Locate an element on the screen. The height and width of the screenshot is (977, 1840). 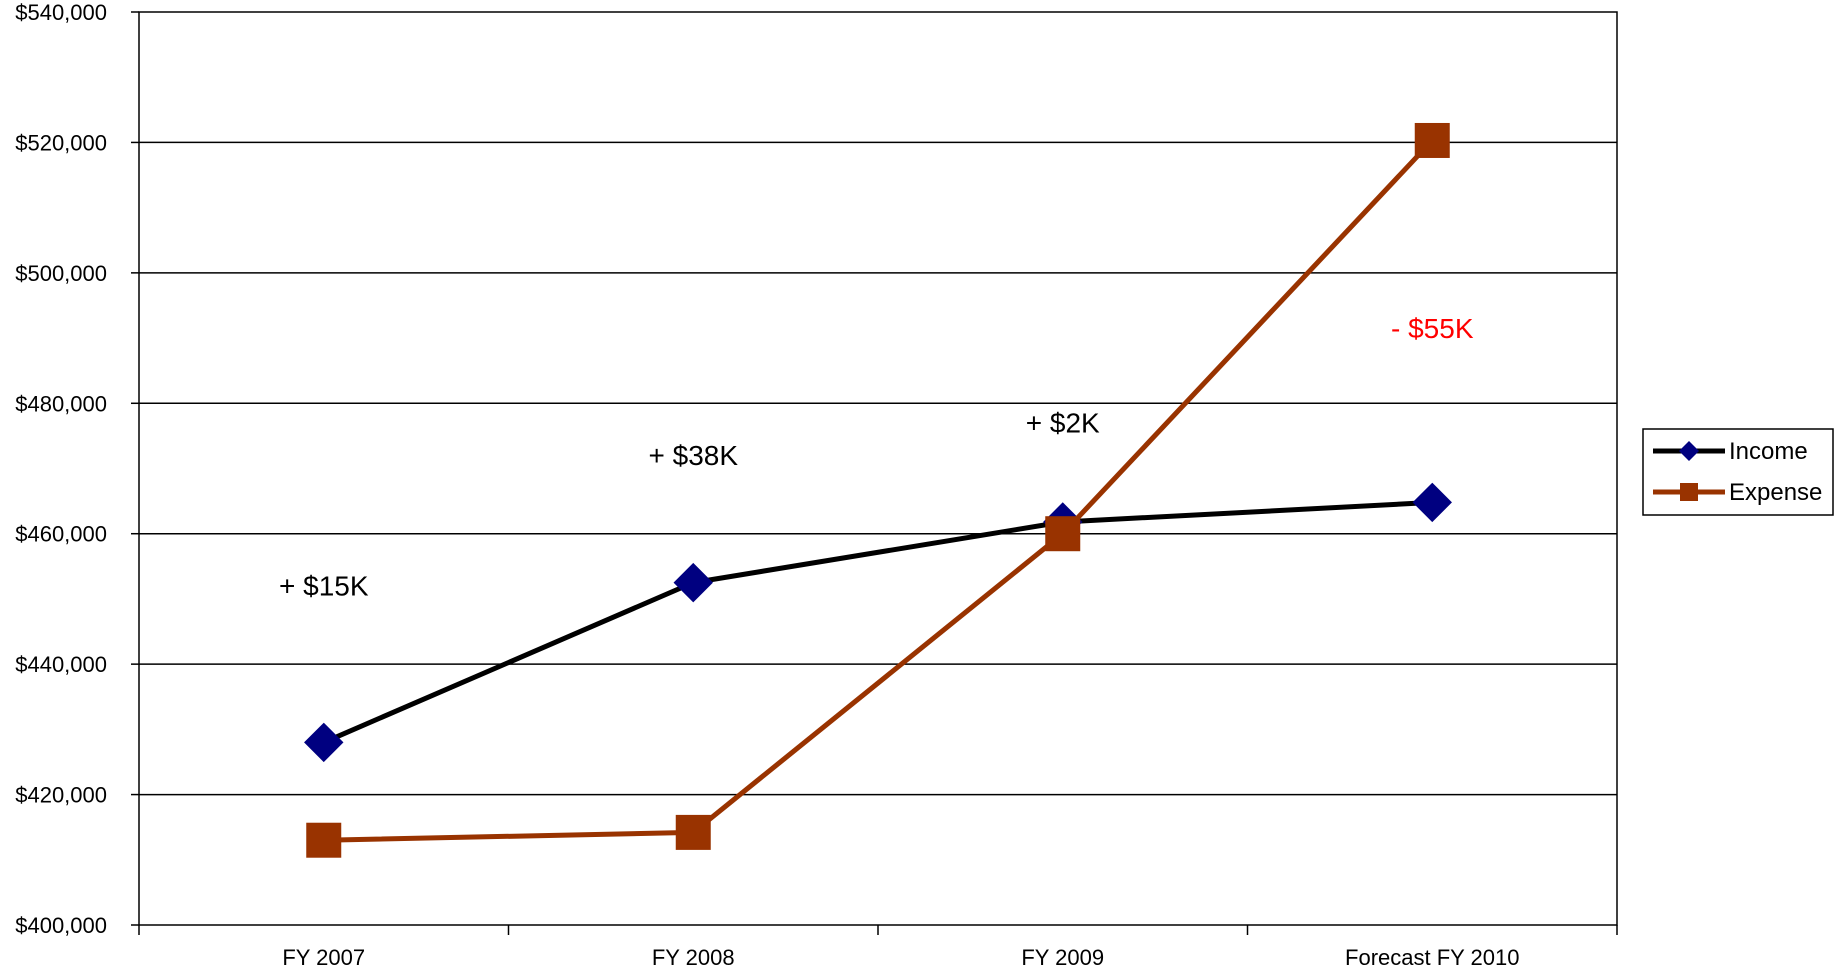
annotation-label: - $55K is located at coordinates (1432, 328).